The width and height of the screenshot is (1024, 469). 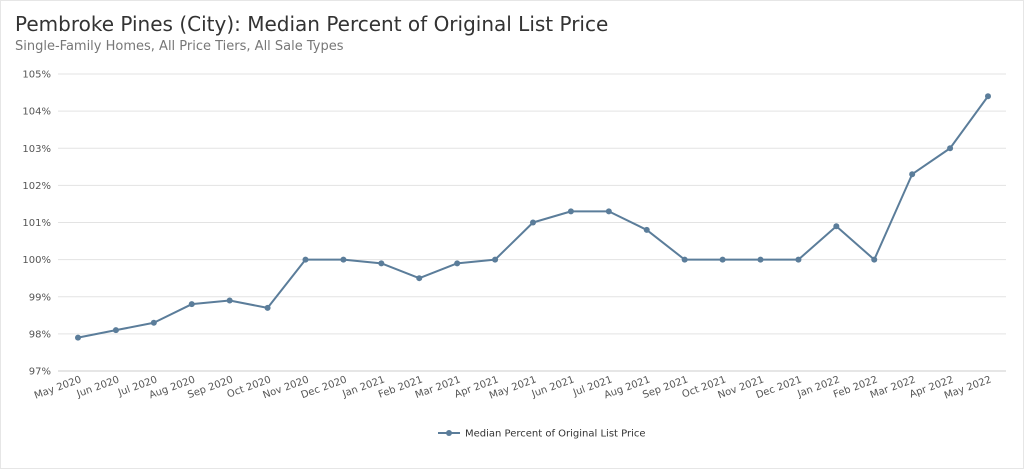 What do you see at coordinates (555, 434) in the screenshot?
I see `legend-label: Median Percent of Original List Price` at bounding box center [555, 434].